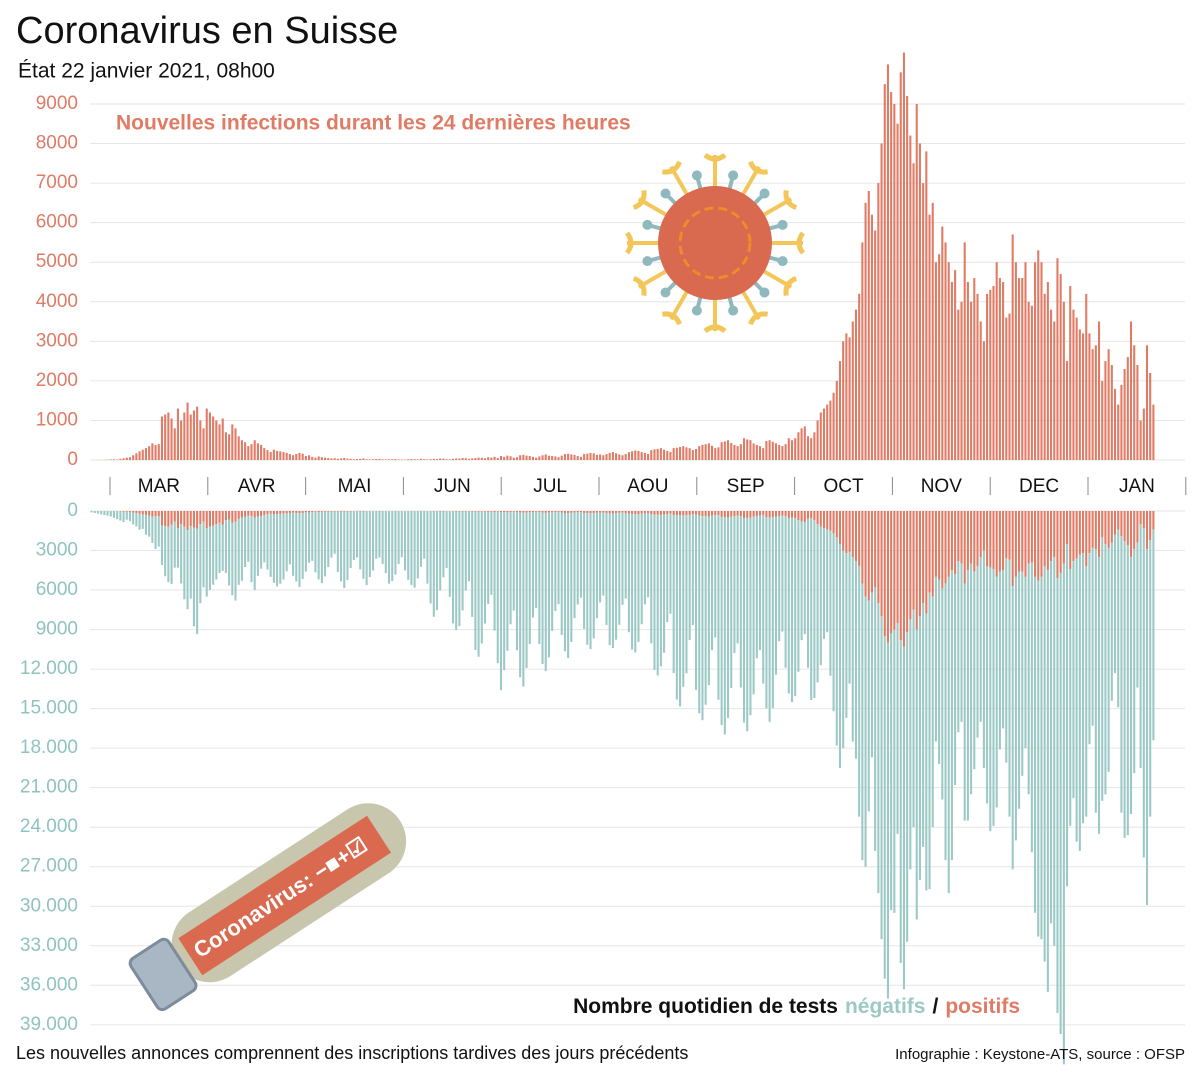  I want to click on x-tick-label: SEP, so click(746, 486).